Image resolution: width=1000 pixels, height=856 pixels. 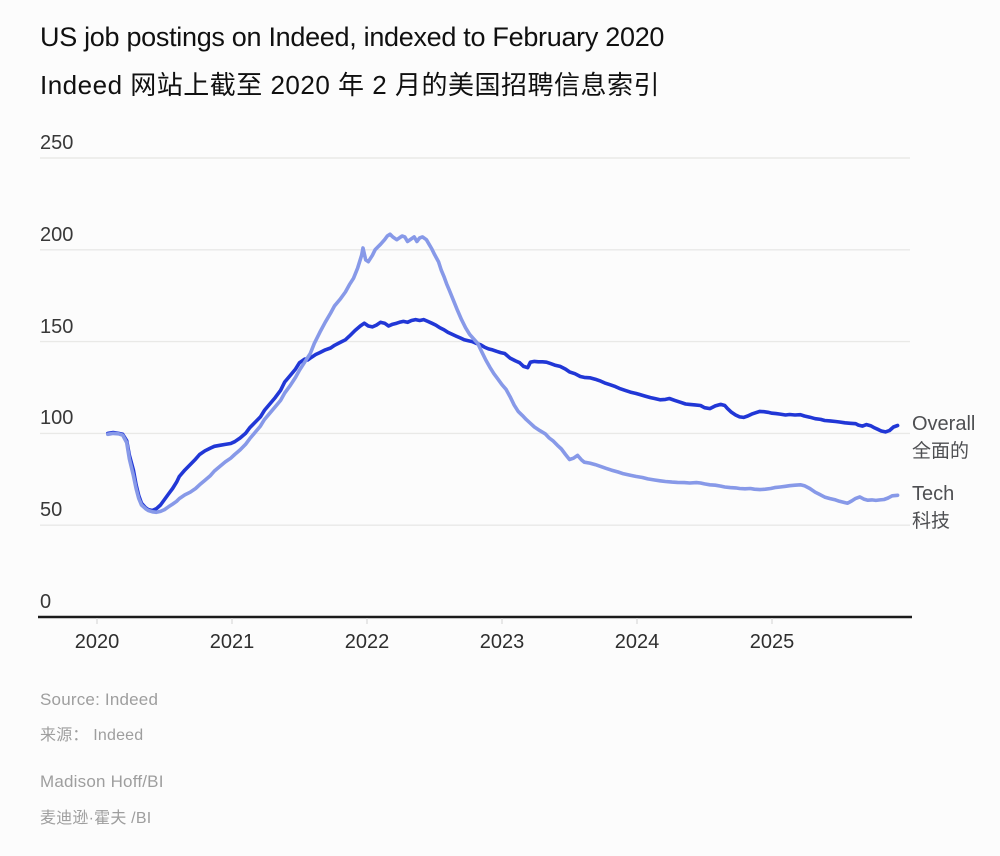 I want to click on x-axis-label-2024: 2024, so click(x=637, y=642).